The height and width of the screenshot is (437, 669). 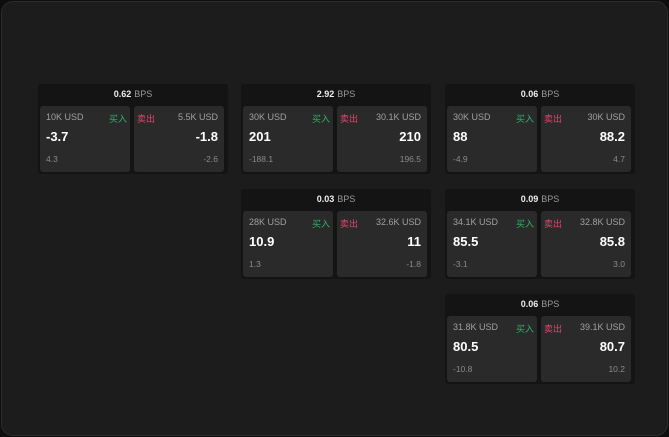 What do you see at coordinates (492, 244) in the screenshot?
I see `buy-cell: 34.1K USD 买入 85.5 -3.1` at bounding box center [492, 244].